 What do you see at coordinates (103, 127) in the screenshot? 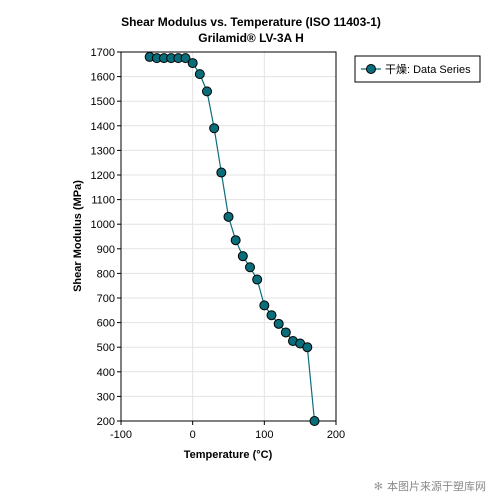
I see `y-tick-label: 1400` at bounding box center [103, 127].